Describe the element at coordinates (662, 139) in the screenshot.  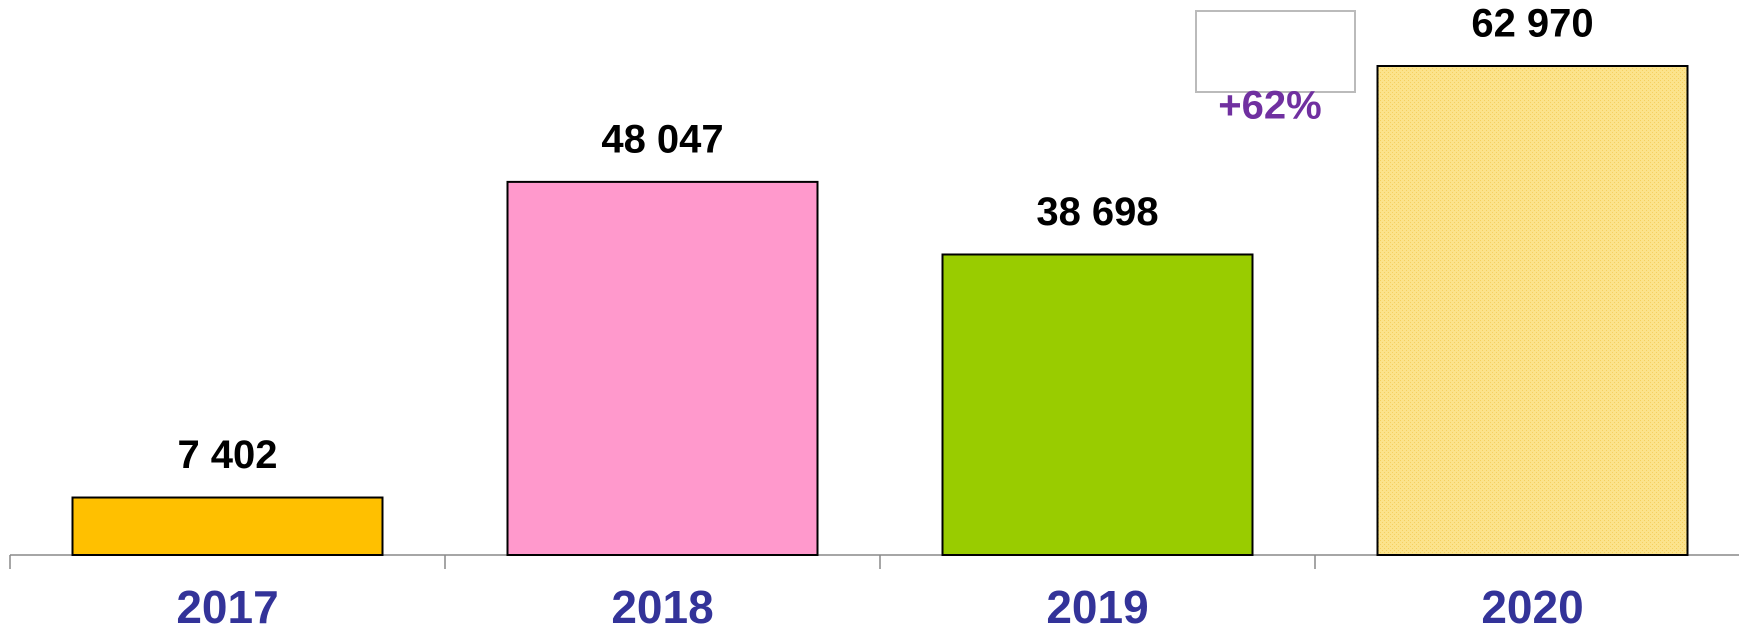
I see `data-label: 48 047` at that location.